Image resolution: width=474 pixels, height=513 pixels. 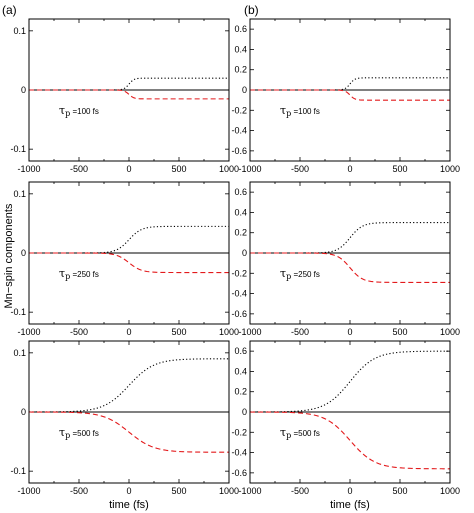 I want to click on column-label-b: (b), so click(x=251, y=10).